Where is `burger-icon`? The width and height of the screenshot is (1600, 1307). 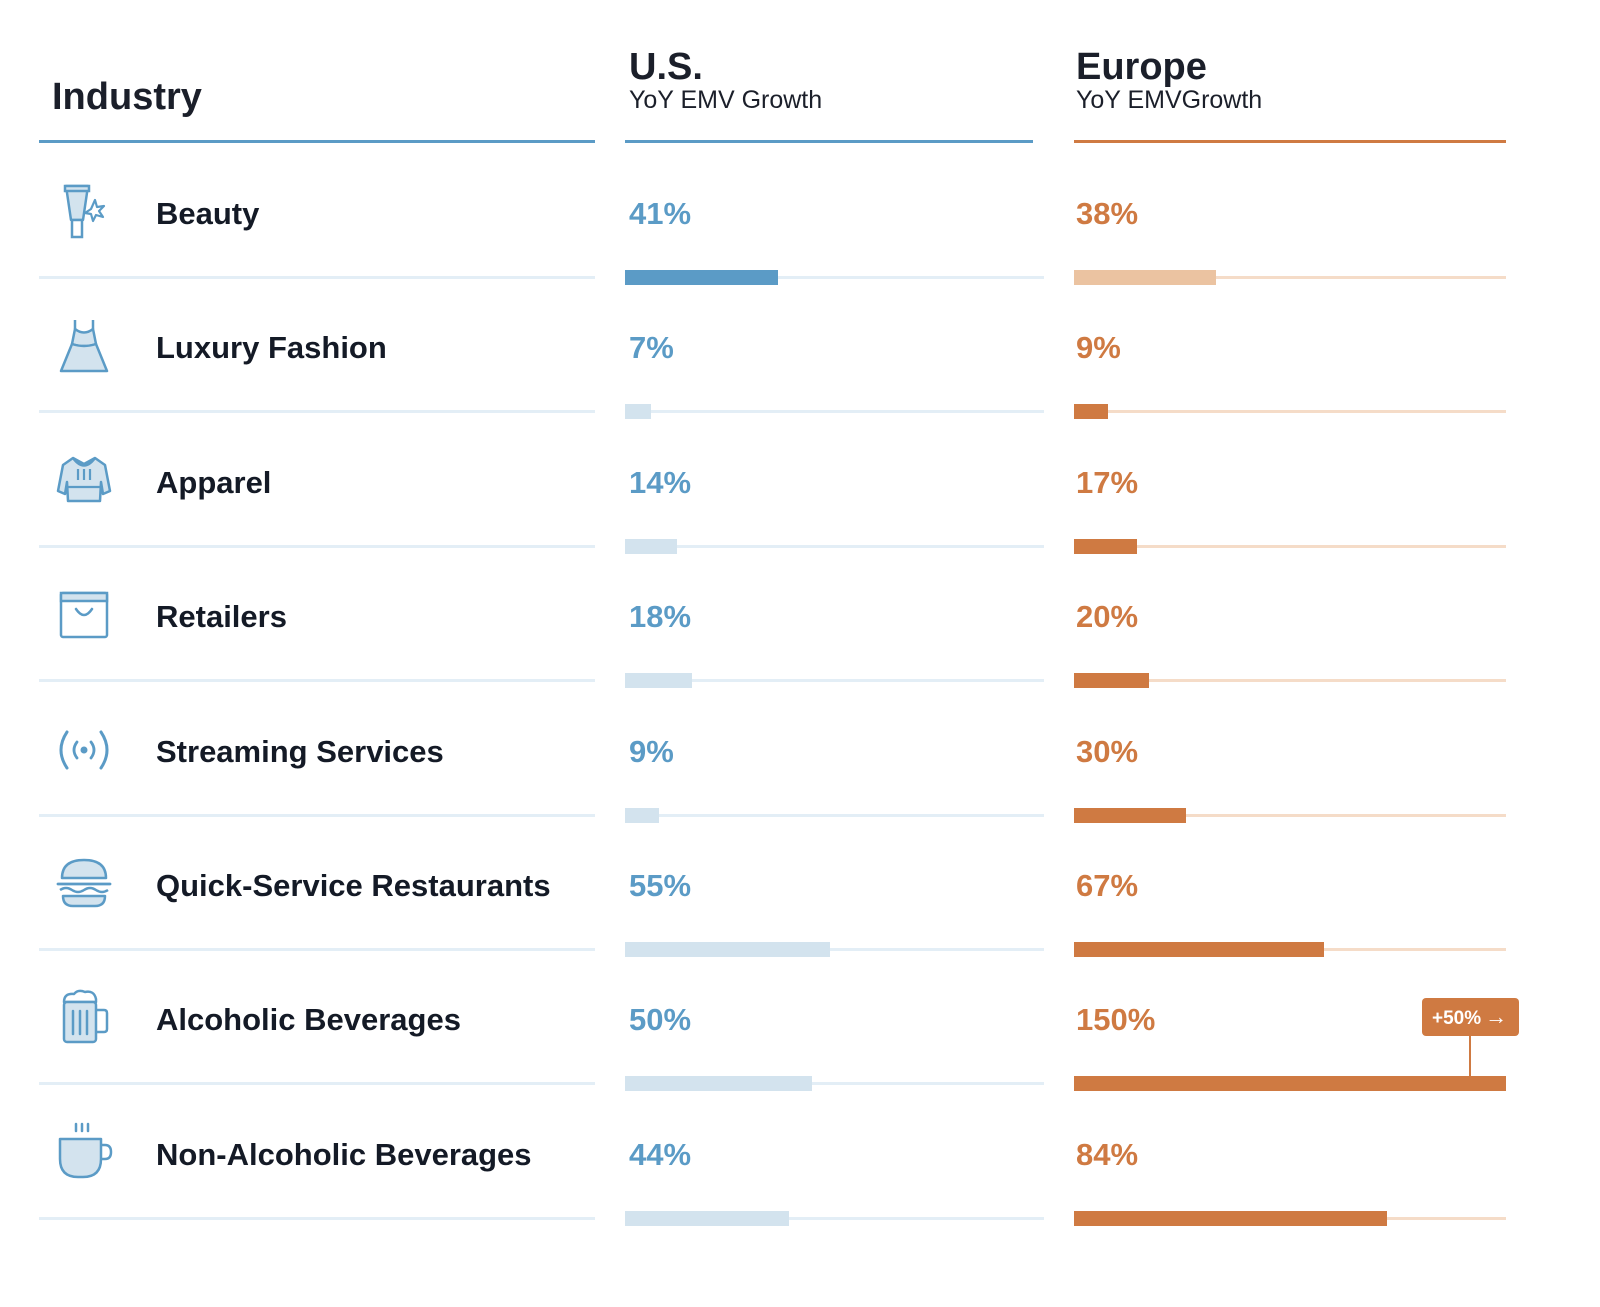
burger-icon is located at coordinates (84, 884).